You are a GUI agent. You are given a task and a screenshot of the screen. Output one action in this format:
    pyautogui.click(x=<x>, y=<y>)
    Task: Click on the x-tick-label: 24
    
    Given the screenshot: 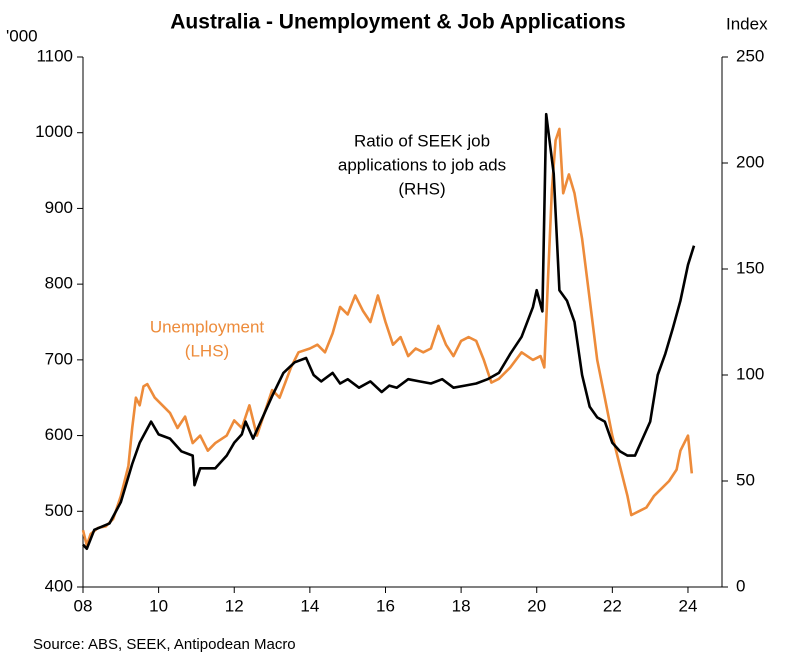 What is the action you would take?
    pyautogui.click(x=688, y=605)
    